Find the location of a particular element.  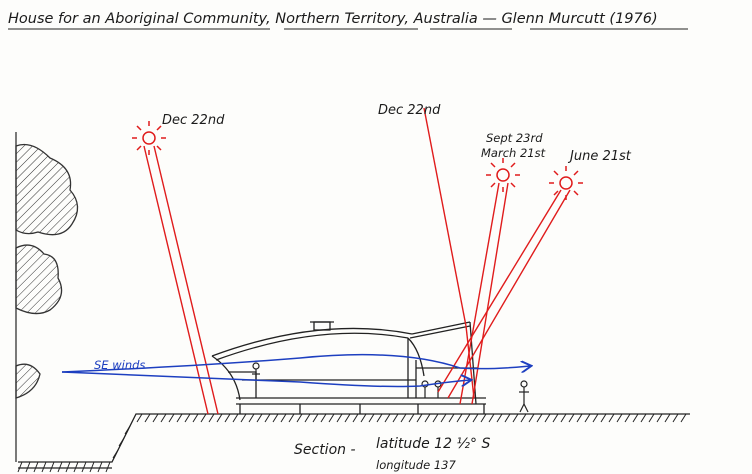

latitude-caption: latitude 12 ½° S is located at coordinates (433, 444).